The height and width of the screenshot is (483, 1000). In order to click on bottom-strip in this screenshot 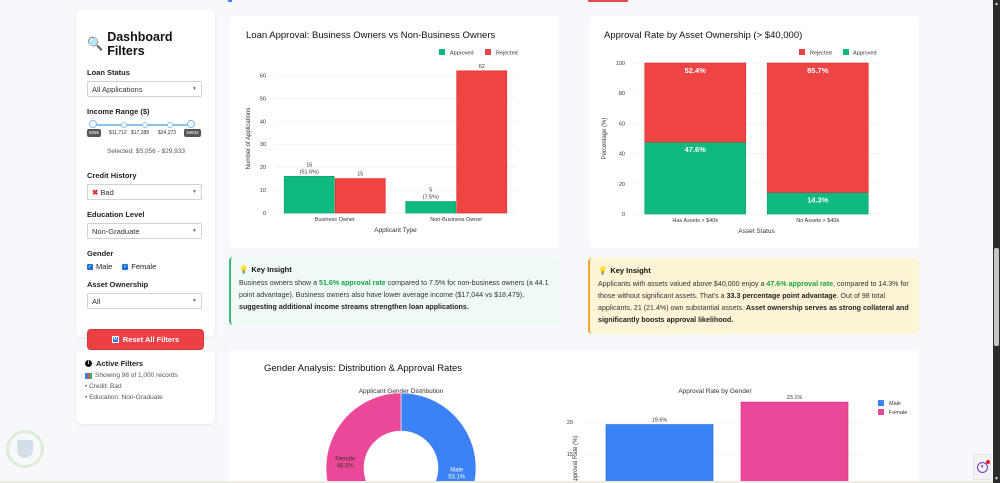, I will do `click(496, 482)`.